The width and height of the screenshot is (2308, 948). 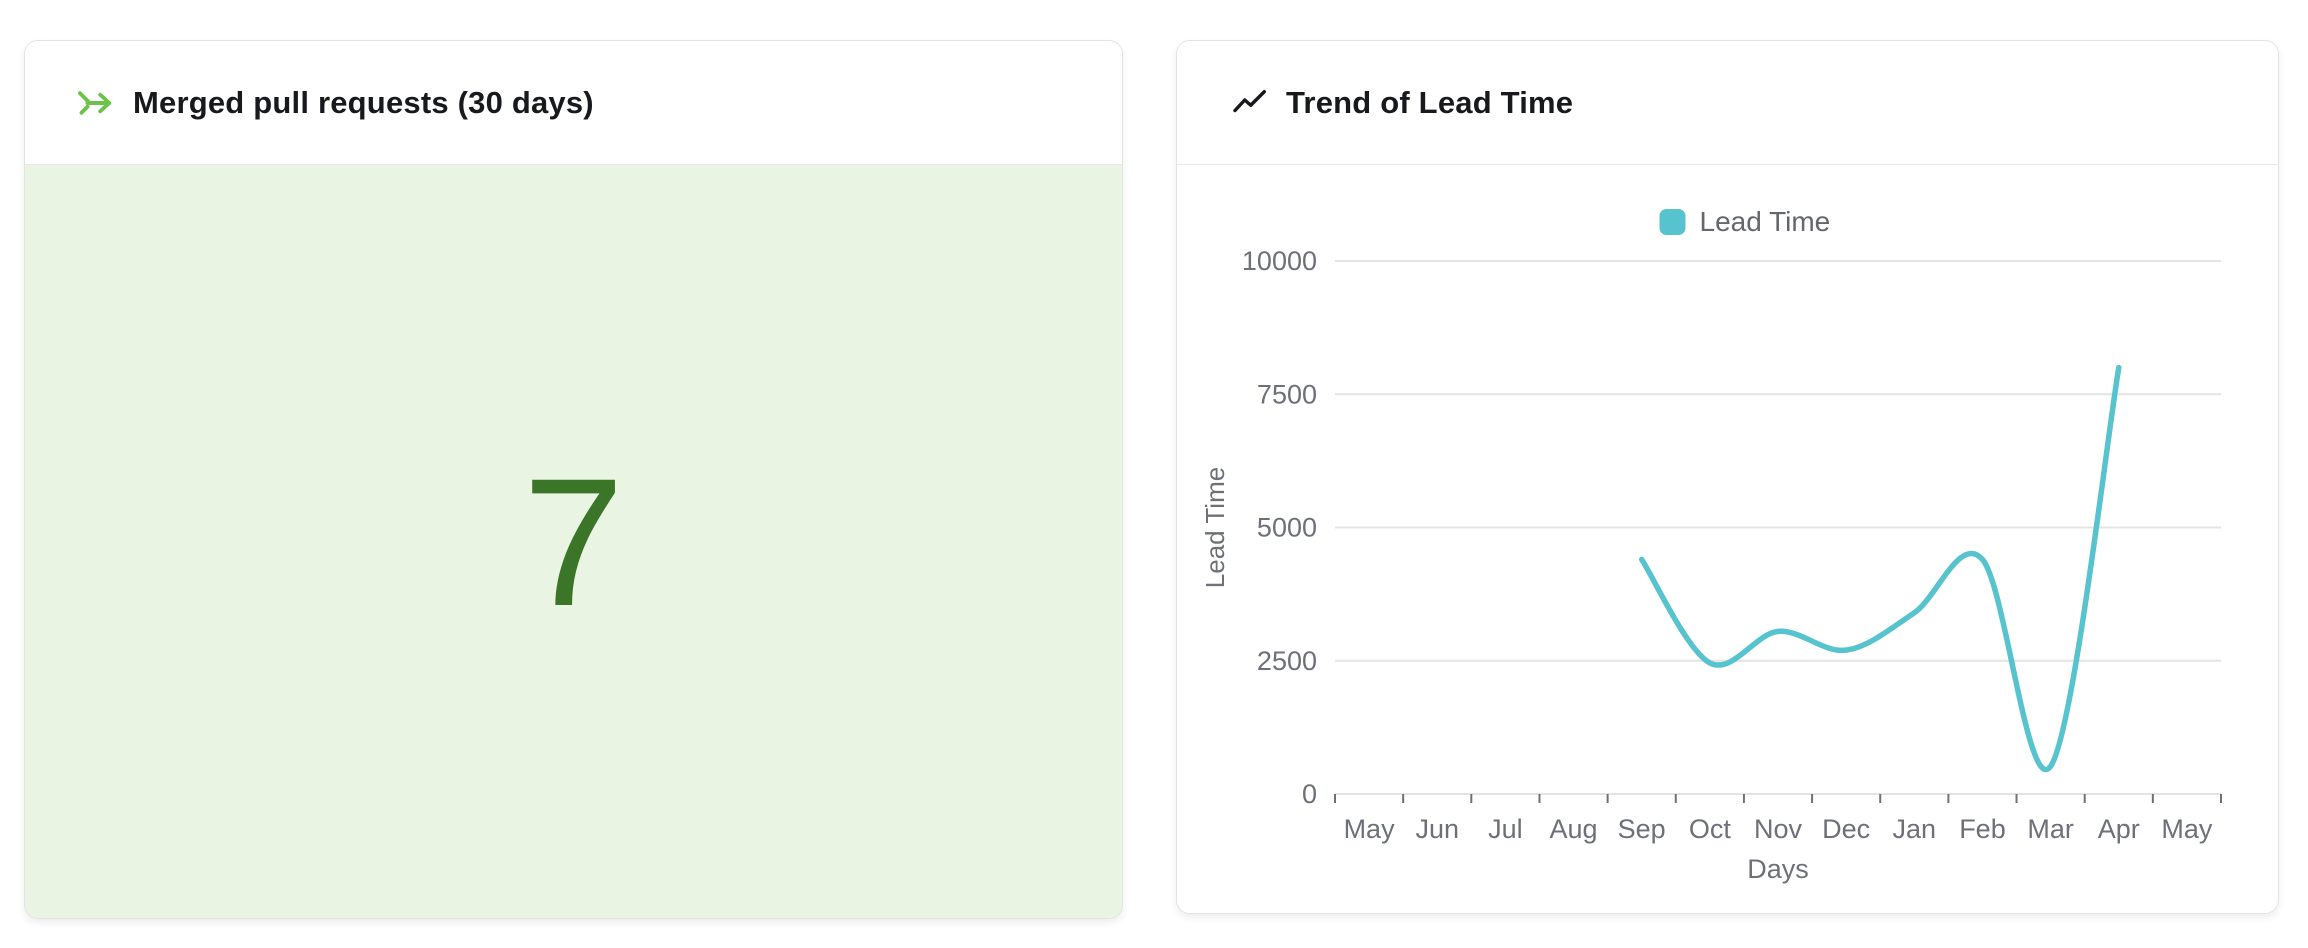 What do you see at coordinates (1727, 103) in the screenshot?
I see `lead-time-panel-header: Trend of Lead Time` at bounding box center [1727, 103].